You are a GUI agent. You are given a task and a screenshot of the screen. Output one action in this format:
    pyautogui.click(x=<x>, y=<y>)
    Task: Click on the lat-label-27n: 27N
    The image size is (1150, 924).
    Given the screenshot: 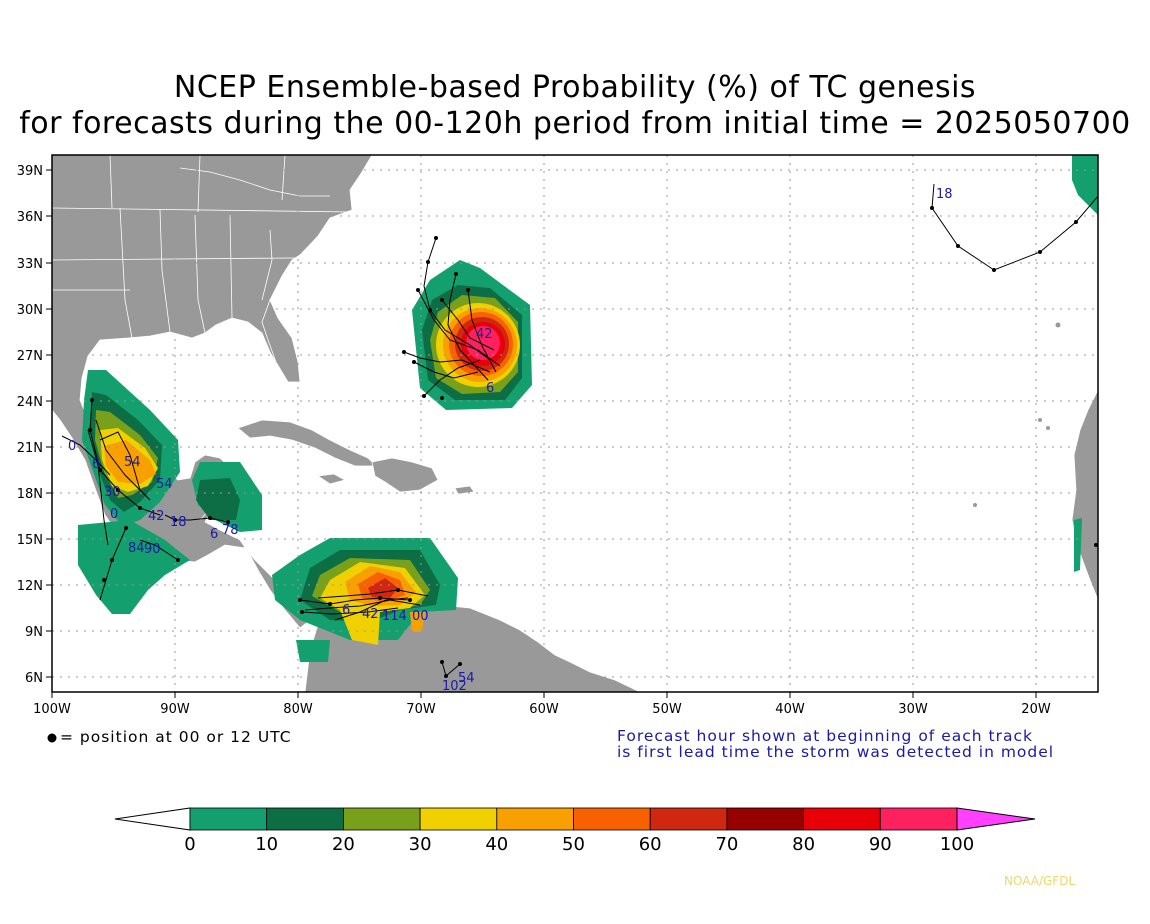 What is the action you would take?
    pyautogui.click(x=30, y=356)
    